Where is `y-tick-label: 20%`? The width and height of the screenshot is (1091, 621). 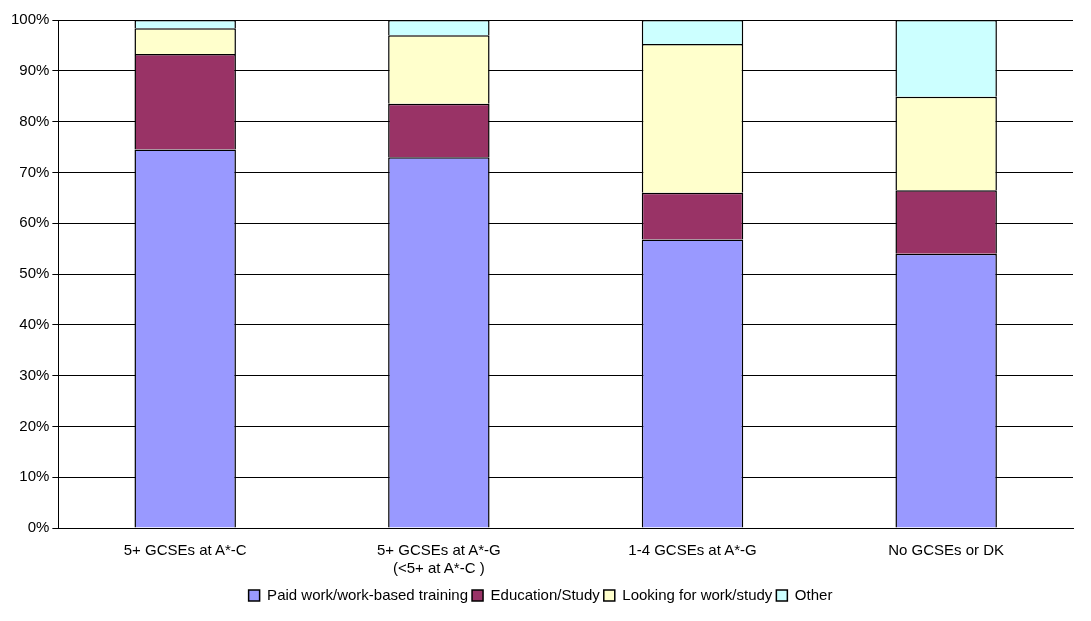 y-tick-label: 20% is located at coordinates (34, 425).